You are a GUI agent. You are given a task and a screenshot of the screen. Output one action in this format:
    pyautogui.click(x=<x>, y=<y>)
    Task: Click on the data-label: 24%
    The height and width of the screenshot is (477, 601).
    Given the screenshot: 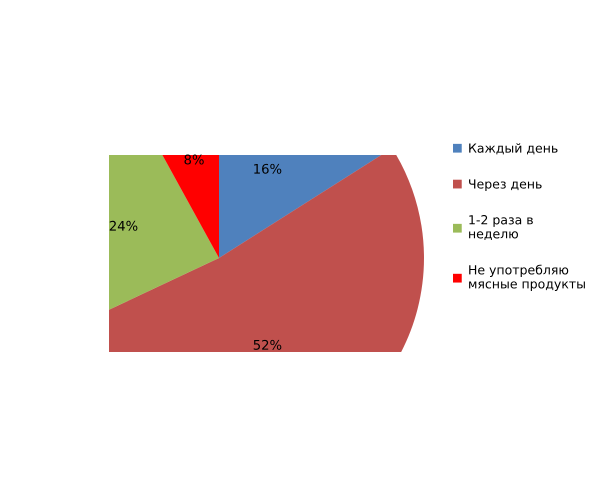 What is the action you would take?
    pyautogui.click(x=124, y=225)
    